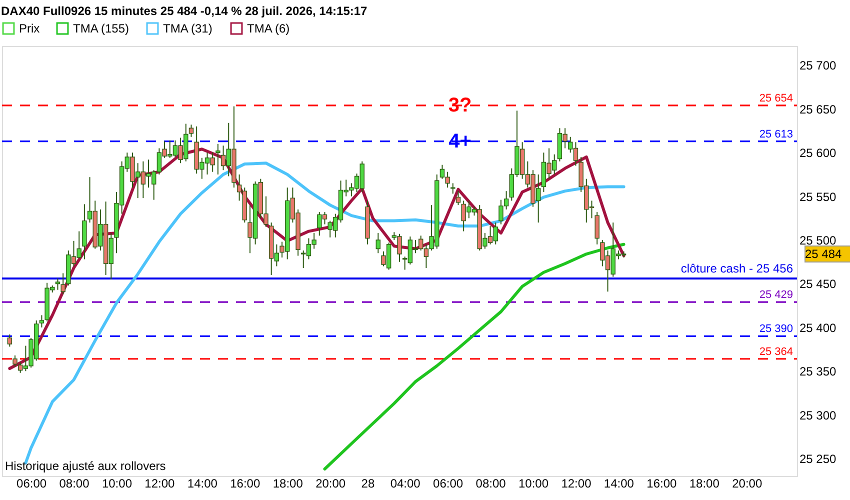 Image resolution: width=850 pixels, height=500 pixels. Describe the element at coordinates (101, 29) in the screenshot. I see `legend-label: TMA (155)` at that location.